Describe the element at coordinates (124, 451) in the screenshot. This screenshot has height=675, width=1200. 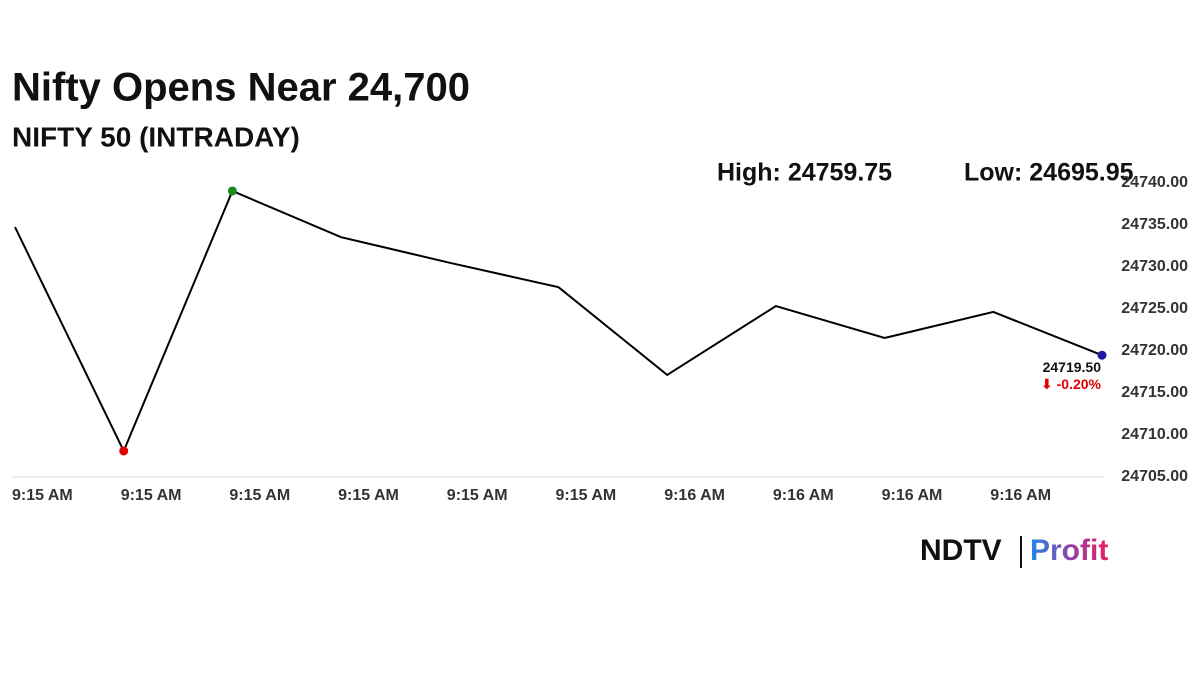
I see `min-marker` at that location.